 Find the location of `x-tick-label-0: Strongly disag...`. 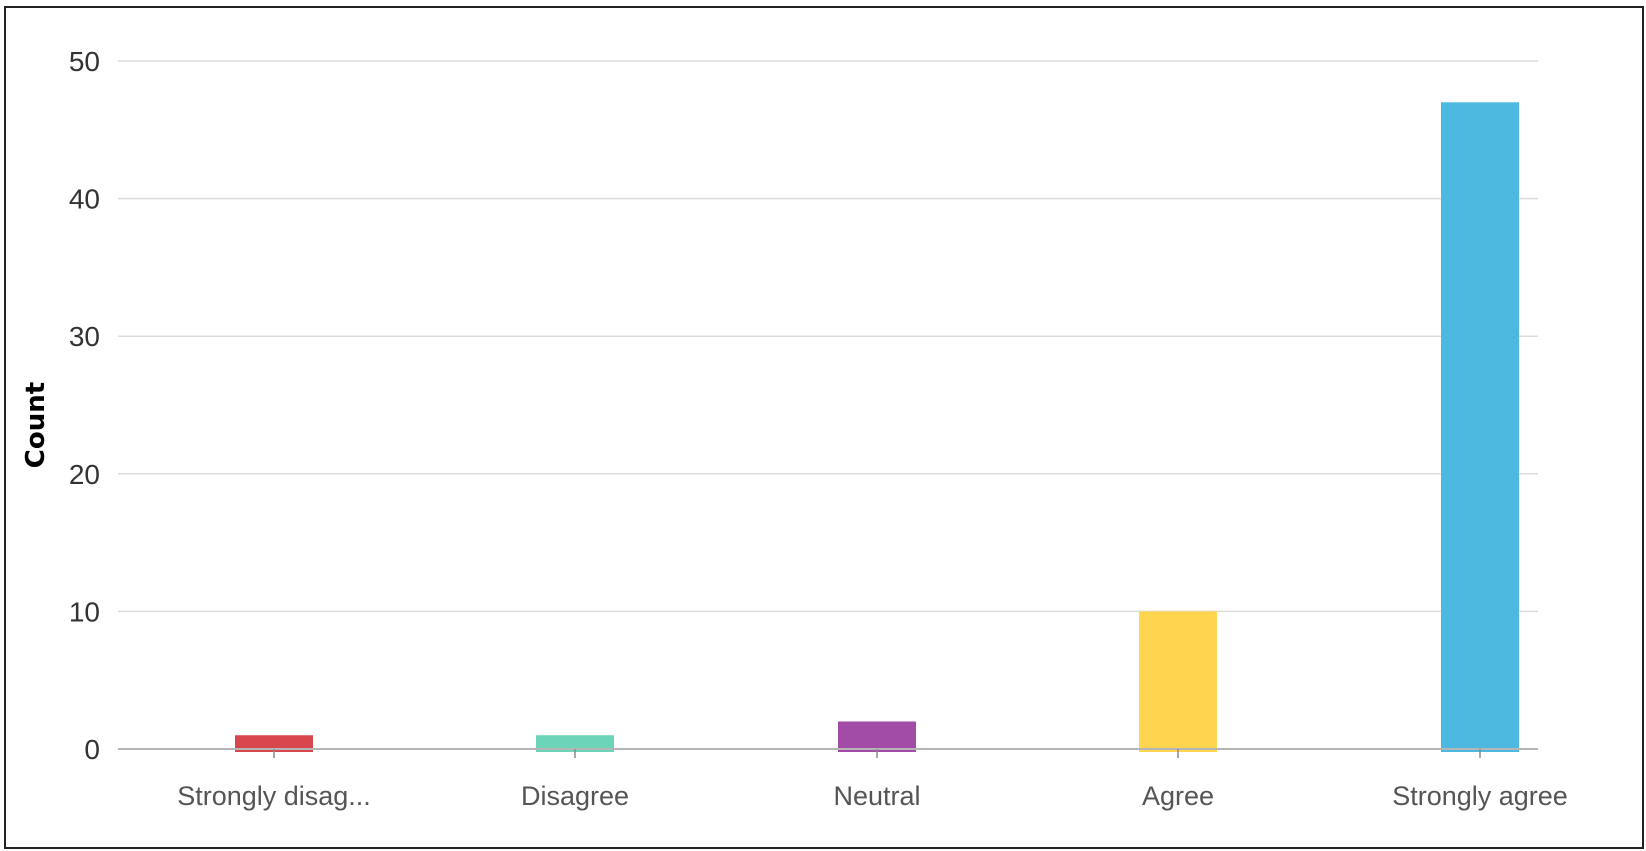

x-tick-label-0: Strongly disag... is located at coordinates (274, 796).